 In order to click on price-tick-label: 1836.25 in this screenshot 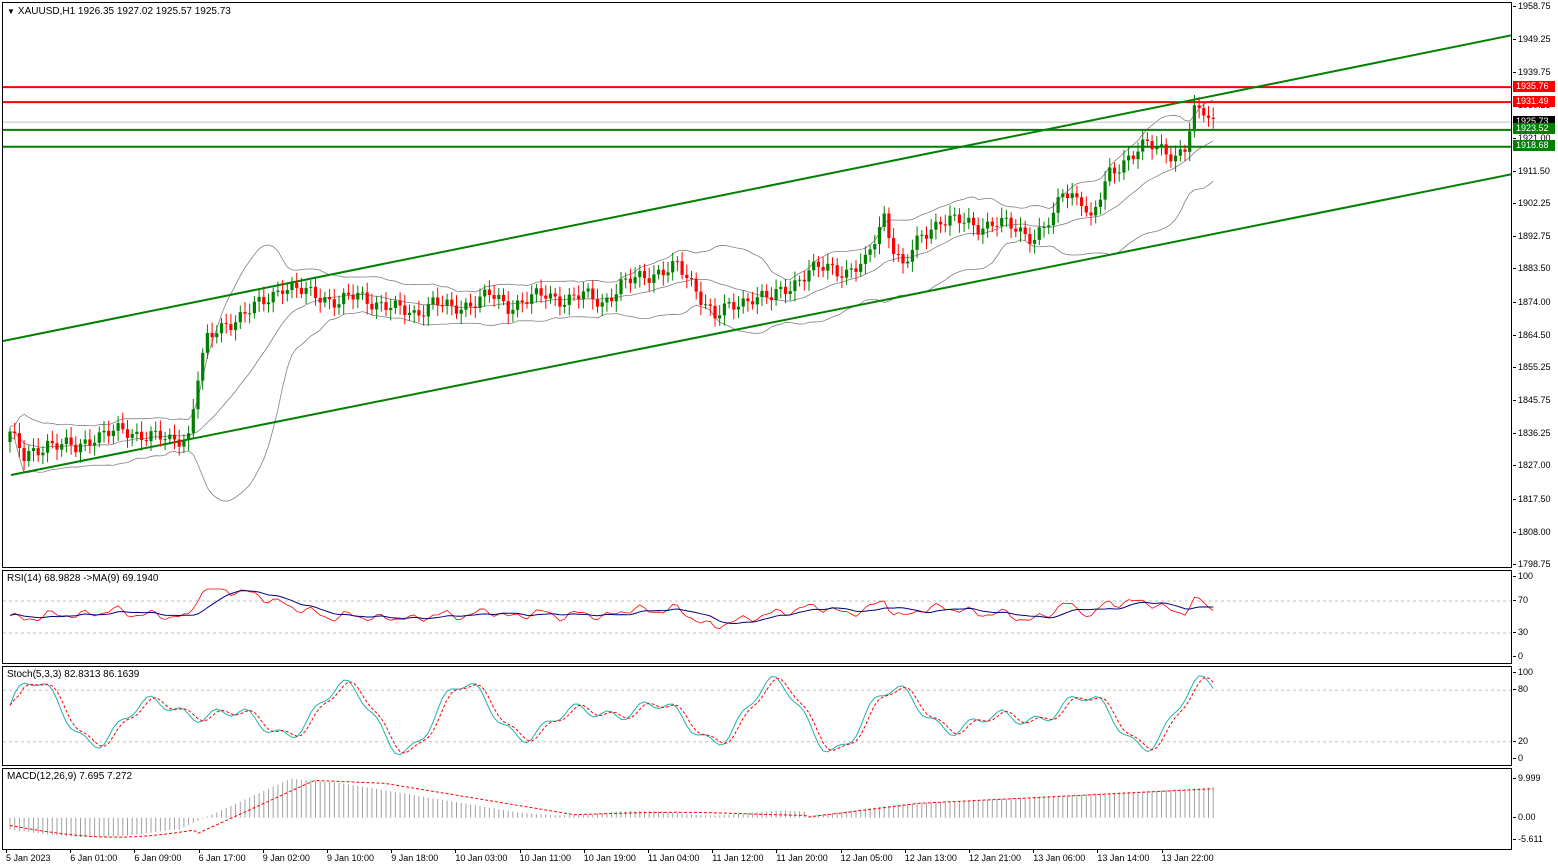, I will do `click(1535, 433)`.